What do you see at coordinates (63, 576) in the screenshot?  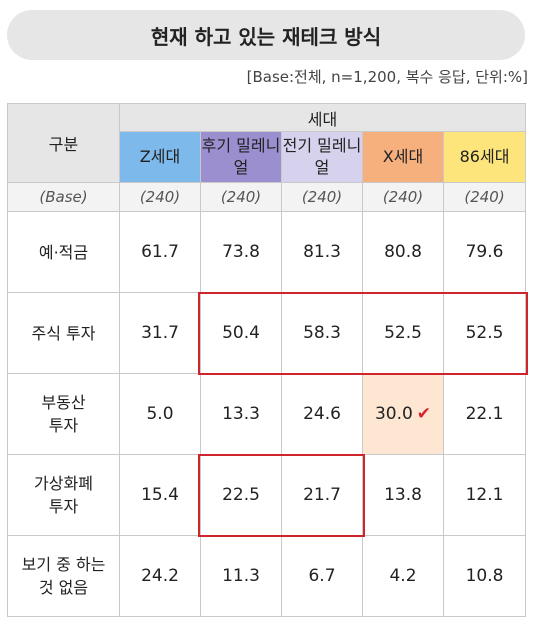 I see `row-label: 보기 중 하는 것 없음` at bounding box center [63, 576].